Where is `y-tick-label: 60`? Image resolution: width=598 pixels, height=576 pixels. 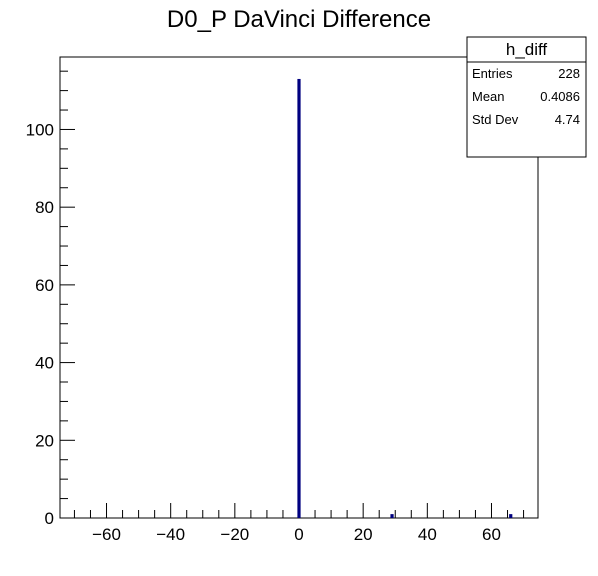 y-tick-label: 60 is located at coordinates (44, 285).